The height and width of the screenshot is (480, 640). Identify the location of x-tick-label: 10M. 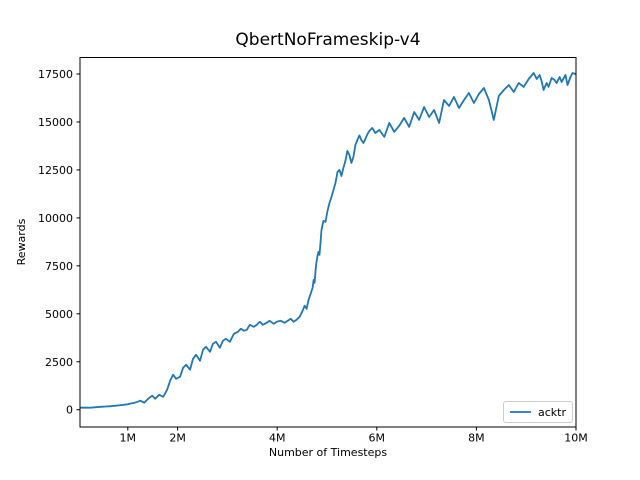
(576, 438).